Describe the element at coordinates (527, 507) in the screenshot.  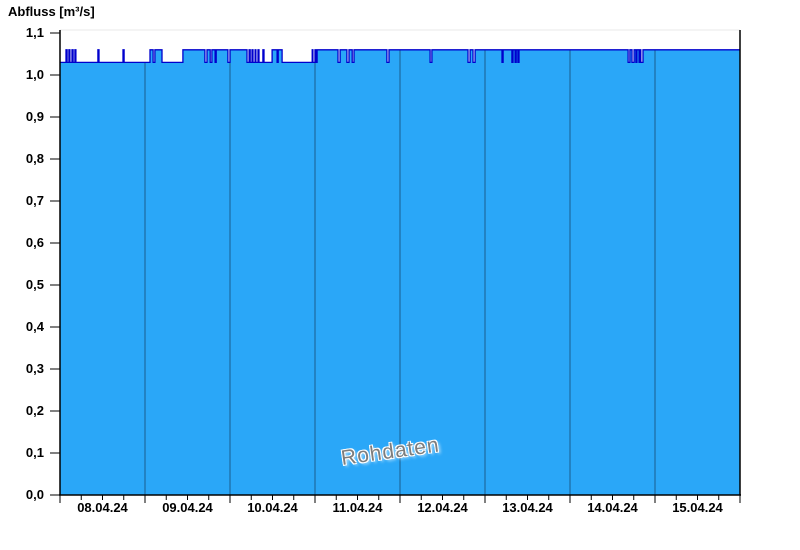
I see `x-axis-date-label: 13.04.24` at that location.